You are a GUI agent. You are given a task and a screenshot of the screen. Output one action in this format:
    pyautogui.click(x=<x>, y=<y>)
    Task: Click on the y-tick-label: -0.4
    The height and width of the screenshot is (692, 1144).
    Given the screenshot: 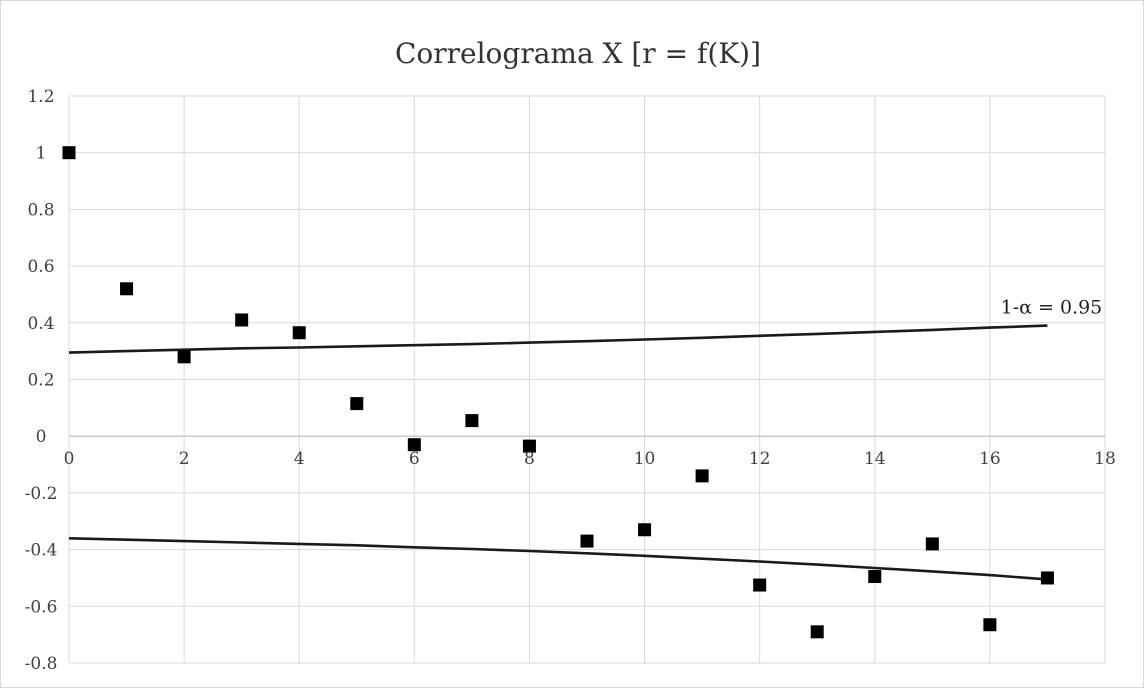 What is the action you would take?
    pyautogui.click(x=41, y=551)
    